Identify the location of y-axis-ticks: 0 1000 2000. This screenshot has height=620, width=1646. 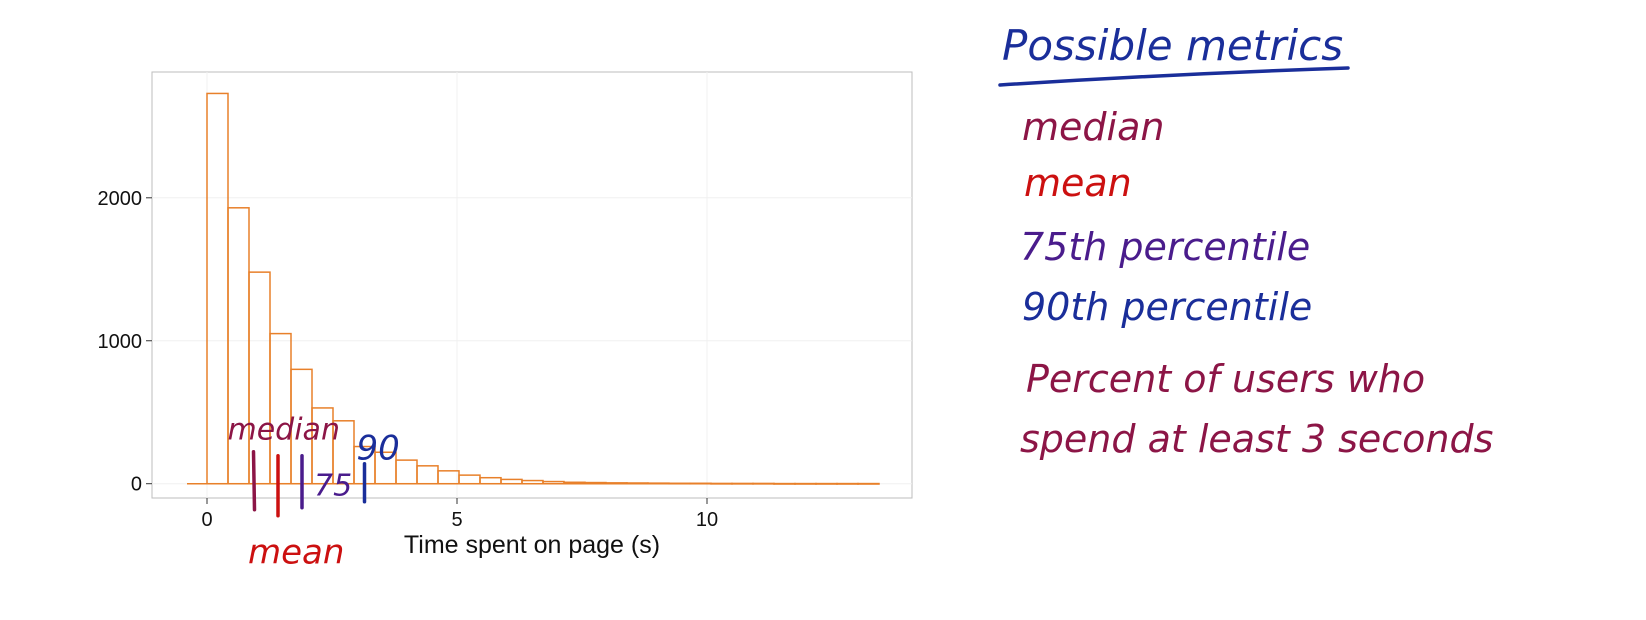
(125, 342).